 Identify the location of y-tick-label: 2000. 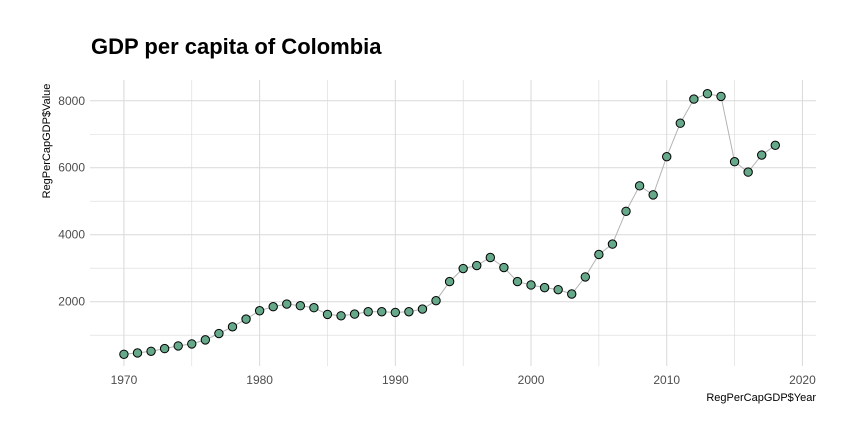
(71, 302).